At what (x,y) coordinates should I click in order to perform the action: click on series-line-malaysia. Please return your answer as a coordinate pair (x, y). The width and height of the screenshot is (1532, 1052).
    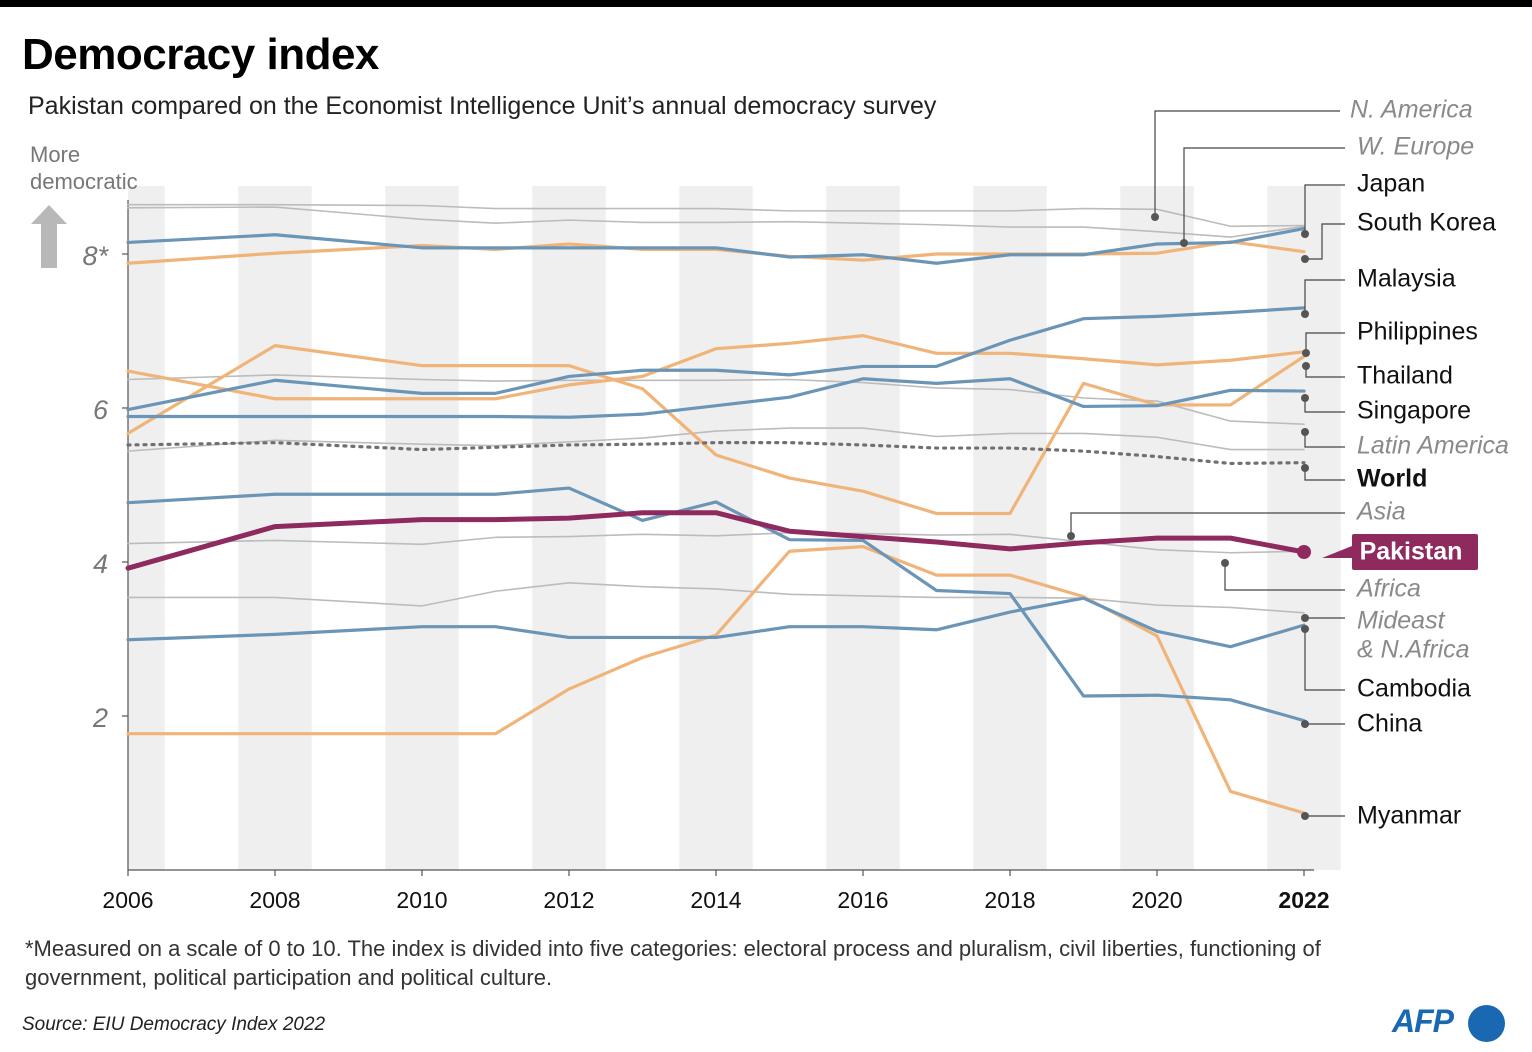
    Looking at the image, I should click on (716, 359).